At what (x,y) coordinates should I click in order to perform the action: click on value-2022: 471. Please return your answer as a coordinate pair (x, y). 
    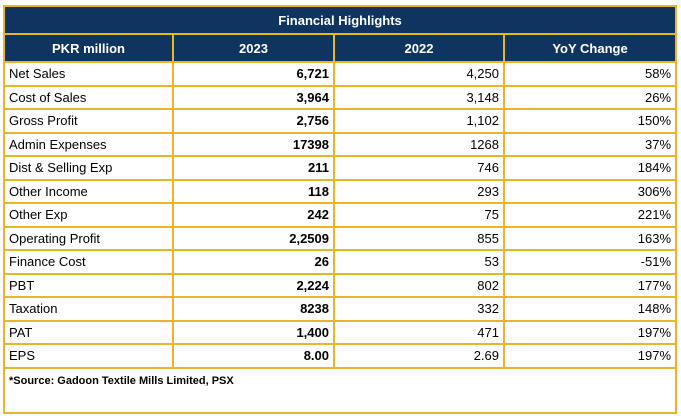
    Looking at the image, I should click on (419, 332).